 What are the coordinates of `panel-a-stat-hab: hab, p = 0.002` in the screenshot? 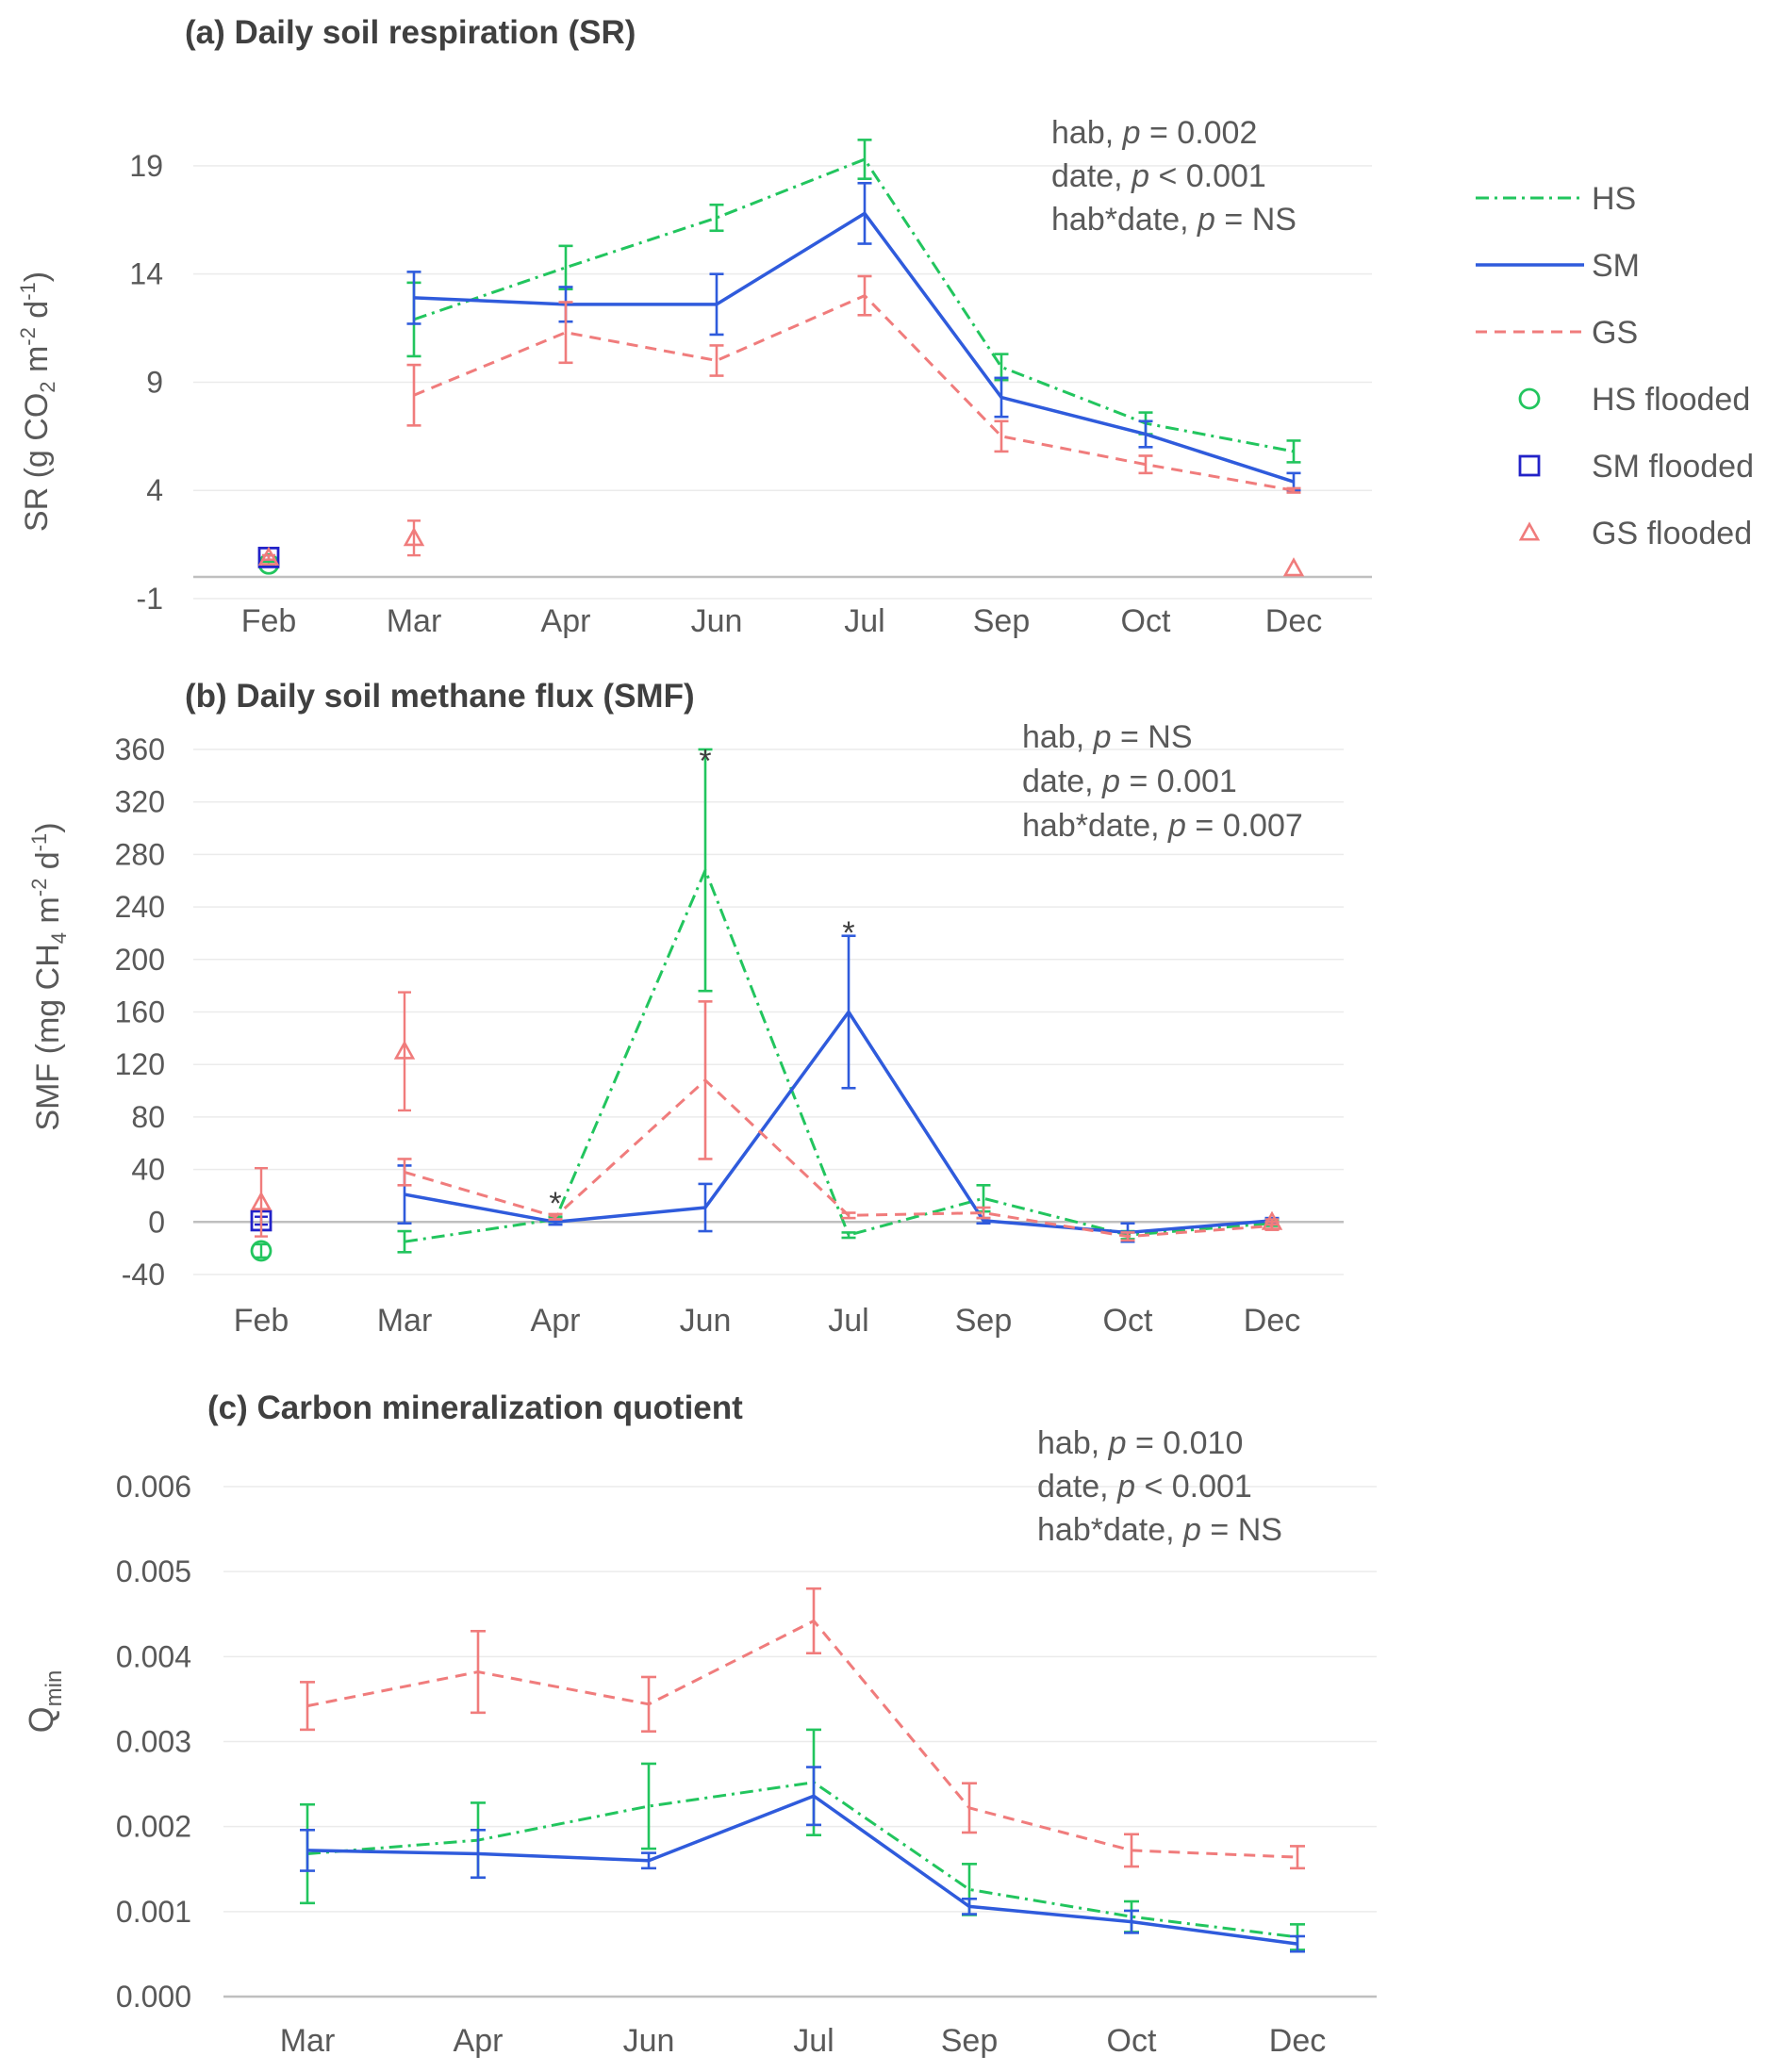 It's located at (1154, 133).